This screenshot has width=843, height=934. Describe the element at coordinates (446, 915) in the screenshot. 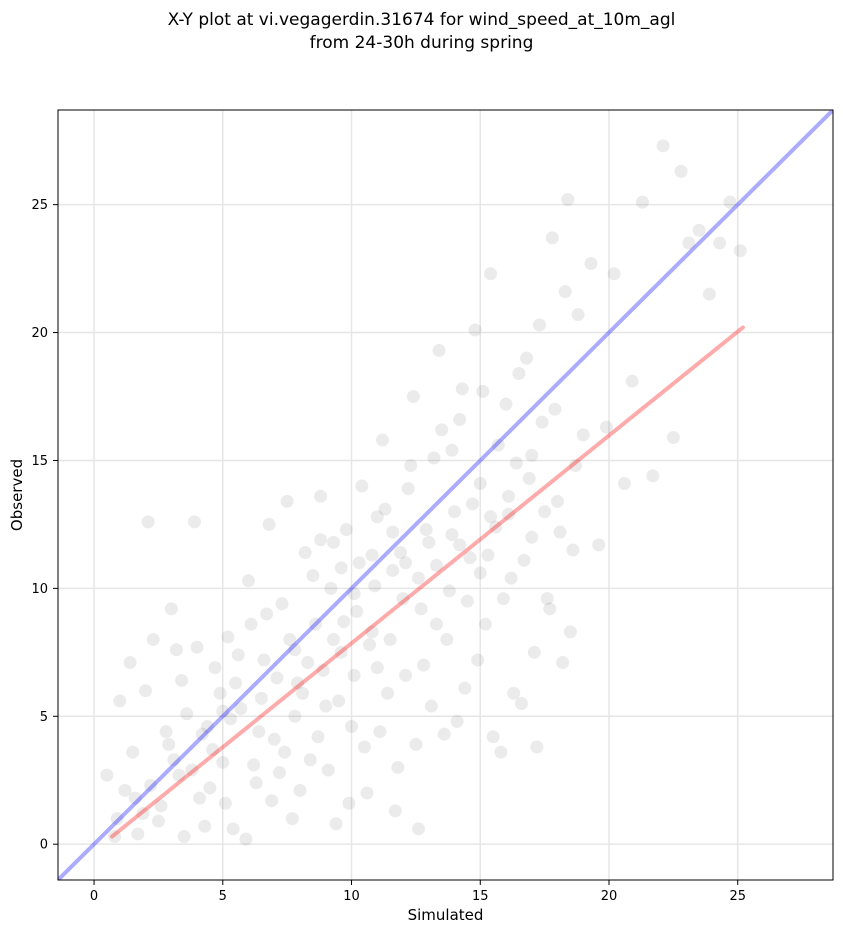

I see `x-axis-label: Simulated` at that location.